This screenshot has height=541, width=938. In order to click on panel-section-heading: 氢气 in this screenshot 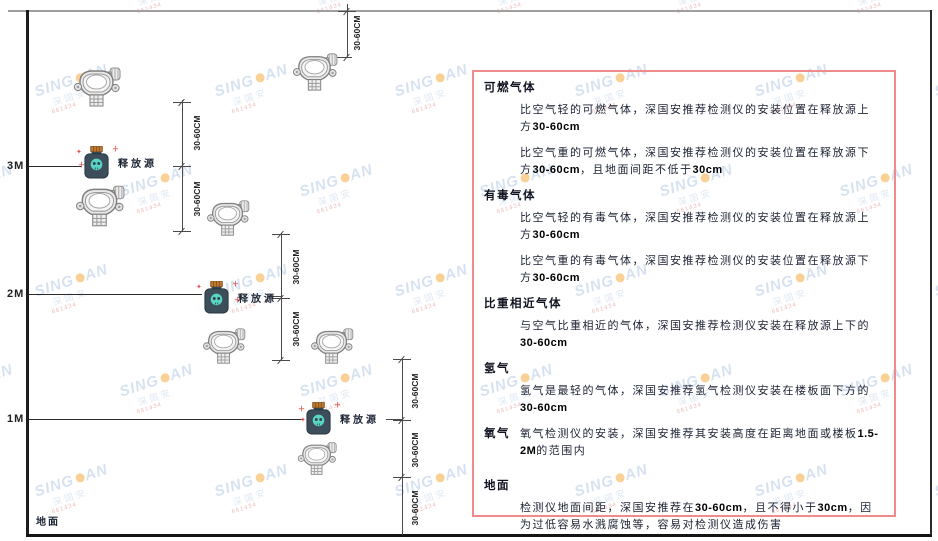, I will do `click(497, 369)`.